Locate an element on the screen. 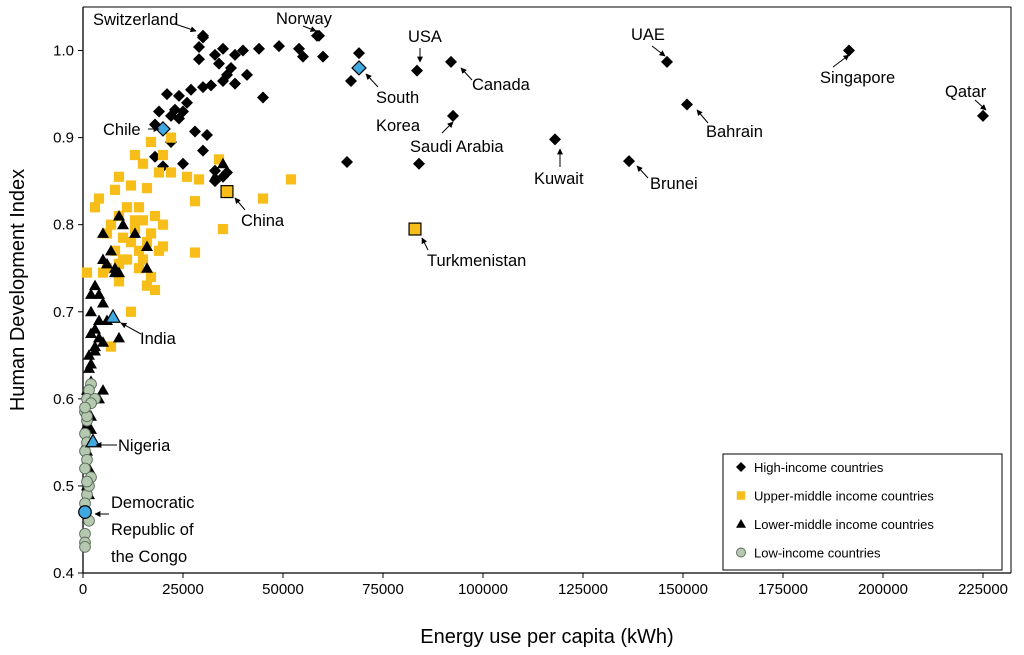 The height and width of the screenshot is (655, 1024). x-tick-label: 125000 is located at coordinates (583, 589).